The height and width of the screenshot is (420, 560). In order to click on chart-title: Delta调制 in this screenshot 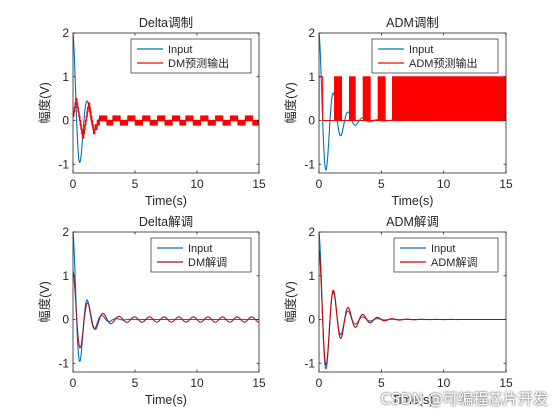, I will do `click(166, 23)`.